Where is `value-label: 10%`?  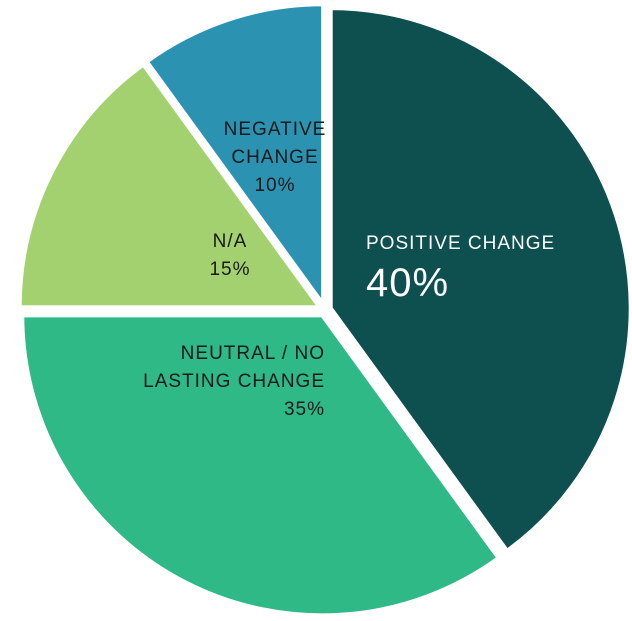
value-label: 10% is located at coordinates (275, 185).